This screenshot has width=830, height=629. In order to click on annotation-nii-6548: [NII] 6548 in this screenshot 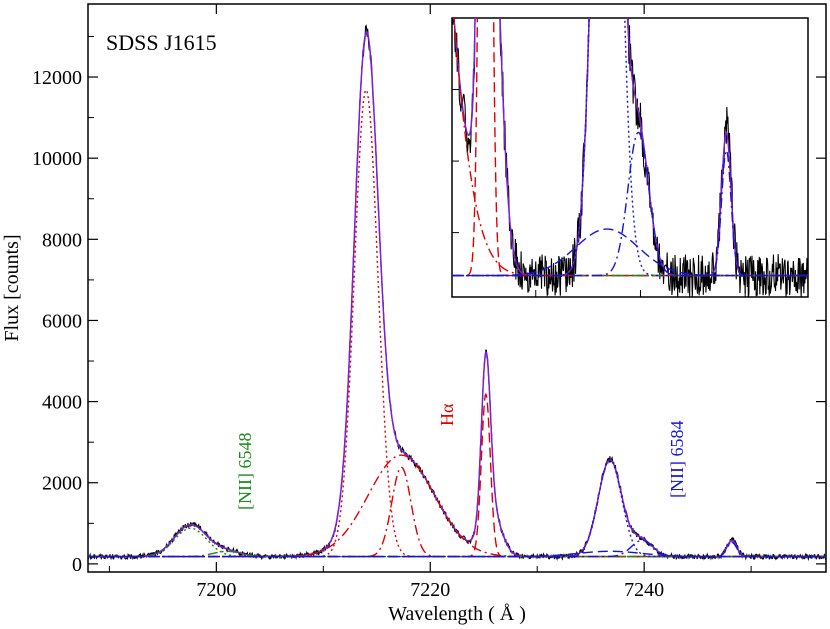, I will do `click(245, 471)`.